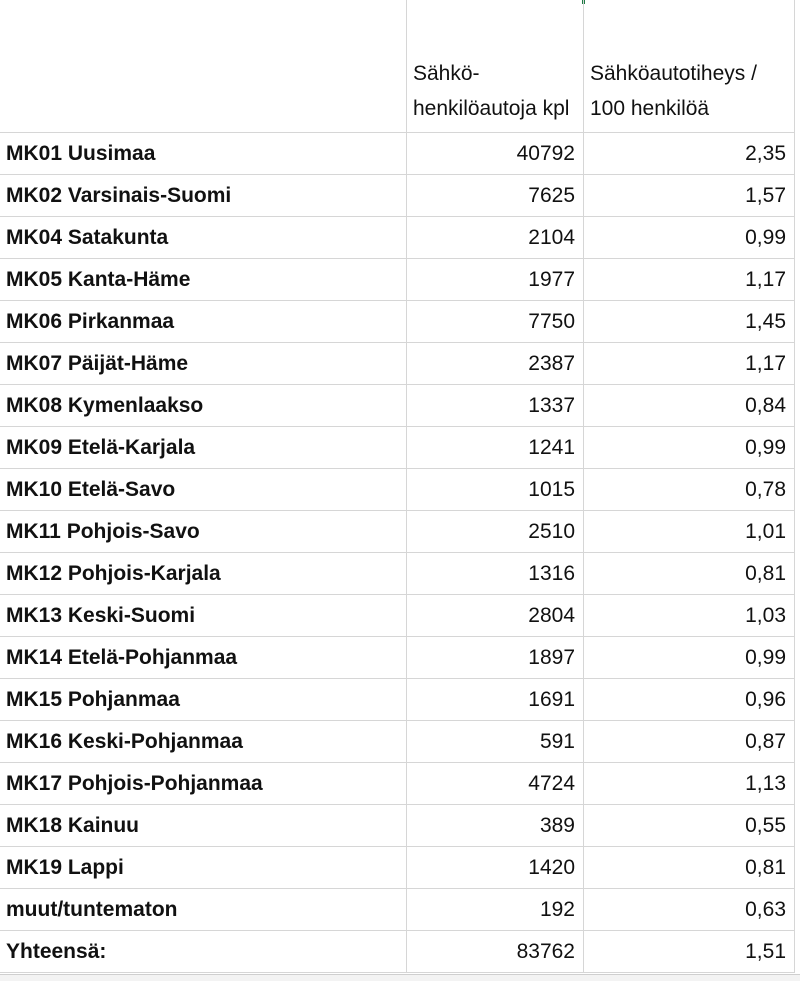 Image resolution: width=800 pixels, height=981 pixels. Describe the element at coordinates (495, 279) in the screenshot. I see `count-cell: 1977` at that location.